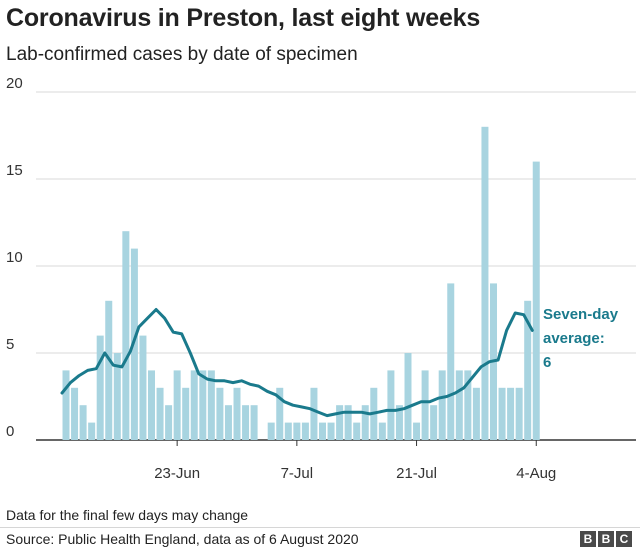 The image size is (640, 549). Describe the element at coordinates (10, 344) in the screenshot. I see `y-tick-label: 5` at that location.